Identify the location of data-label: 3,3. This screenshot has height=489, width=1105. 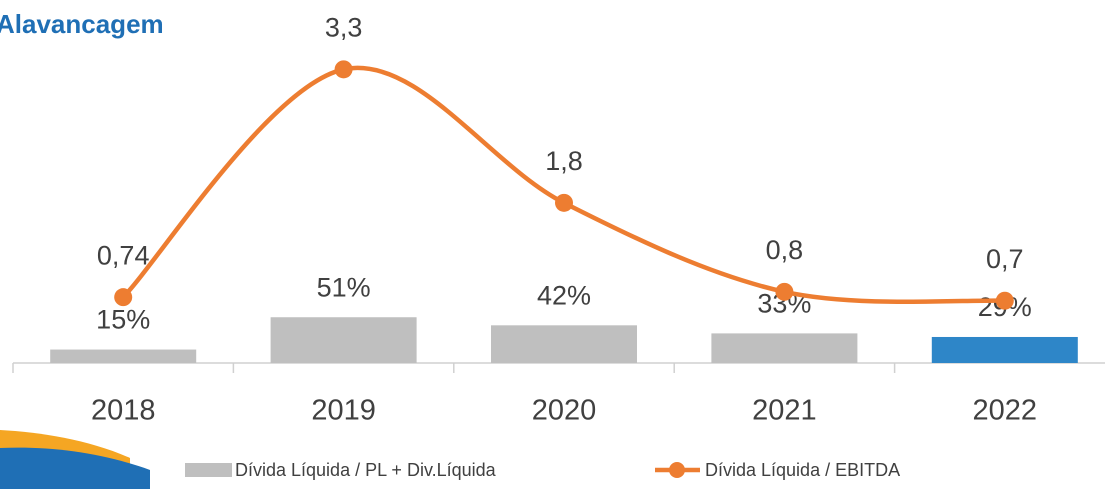
(344, 27).